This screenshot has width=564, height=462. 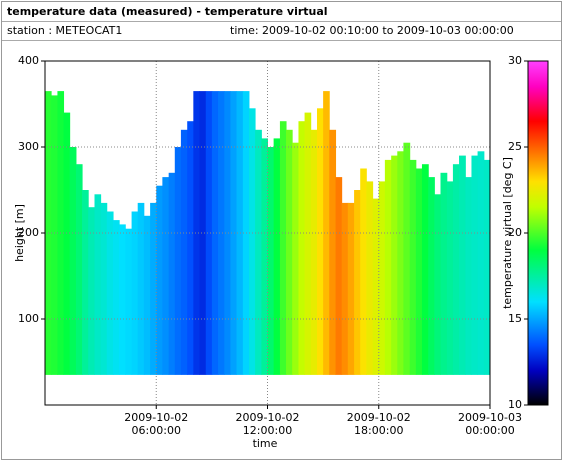 I want to click on colorbar-tick-label: 25, so click(x=515, y=146).